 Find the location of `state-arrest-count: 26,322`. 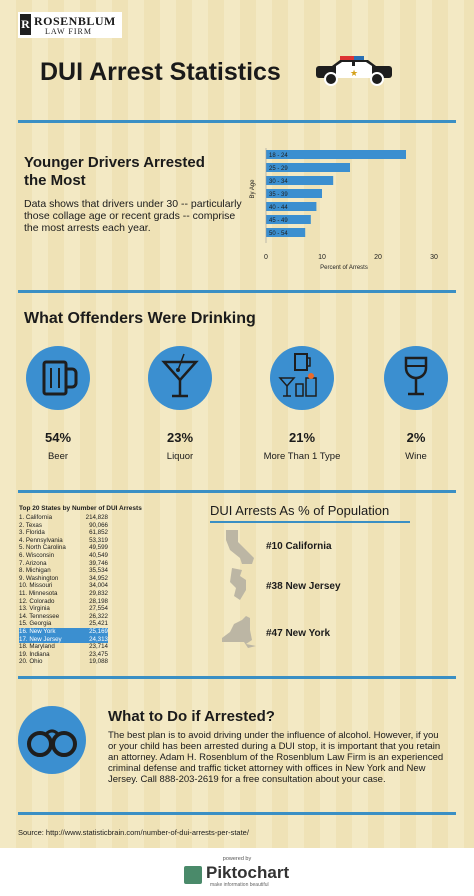

state-arrest-count: 26,322 is located at coordinates (98, 616).